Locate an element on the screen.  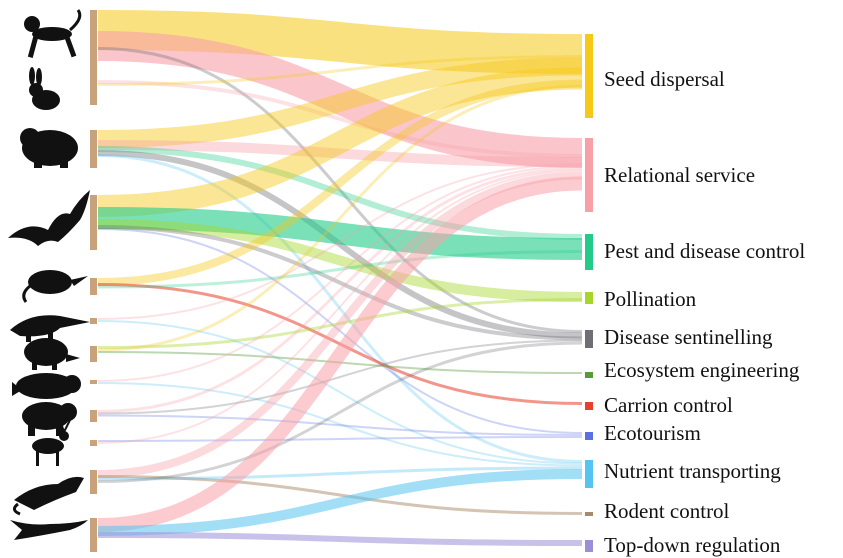
animal-icons is located at coordinates (49, 274).